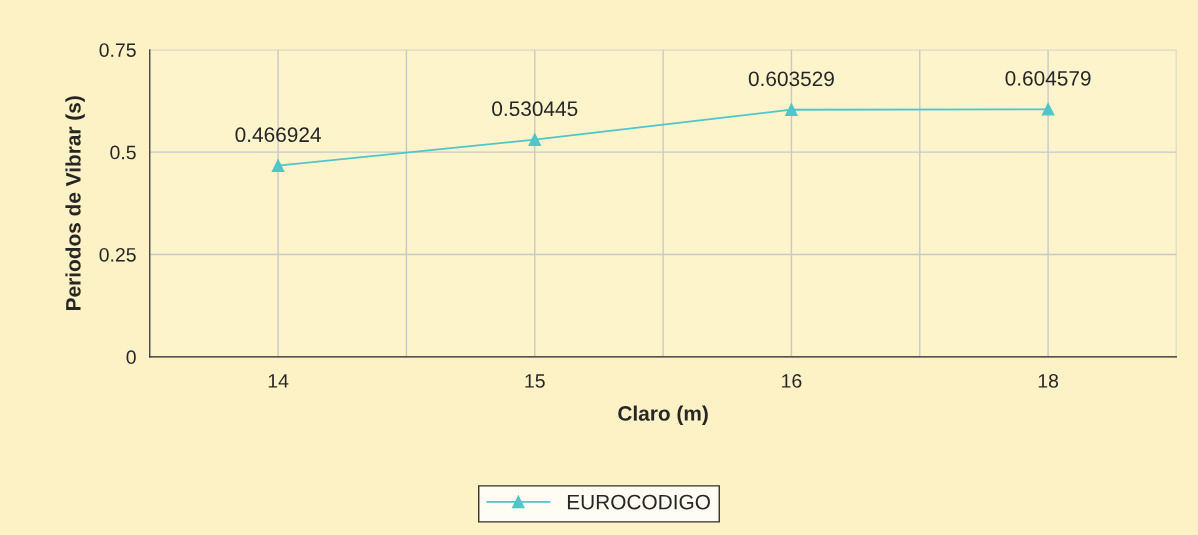 This screenshot has height=535, width=1198. What do you see at coordinates (638, 502) in the screenshot?
I see `legend-label: EUROCODIGO` at bounding box center [638, 502].